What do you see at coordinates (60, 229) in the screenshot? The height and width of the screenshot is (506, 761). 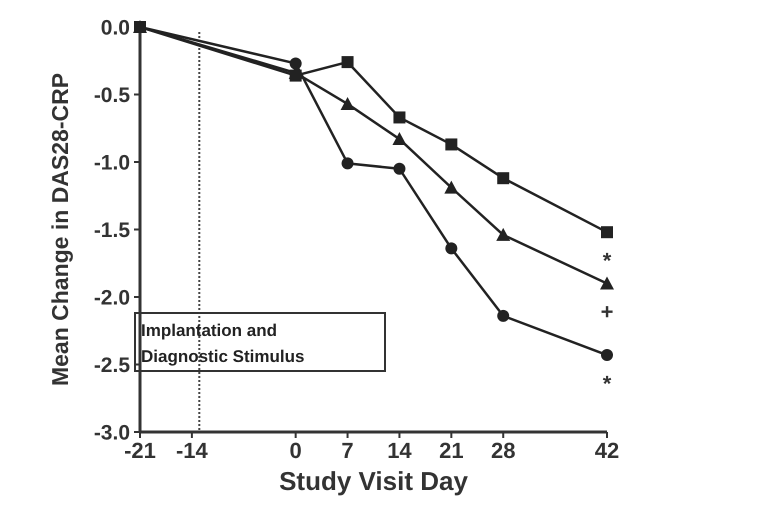 I see `y-axis-title: Mean Change in DAS28-CRP` at bounding box center [60, 229].